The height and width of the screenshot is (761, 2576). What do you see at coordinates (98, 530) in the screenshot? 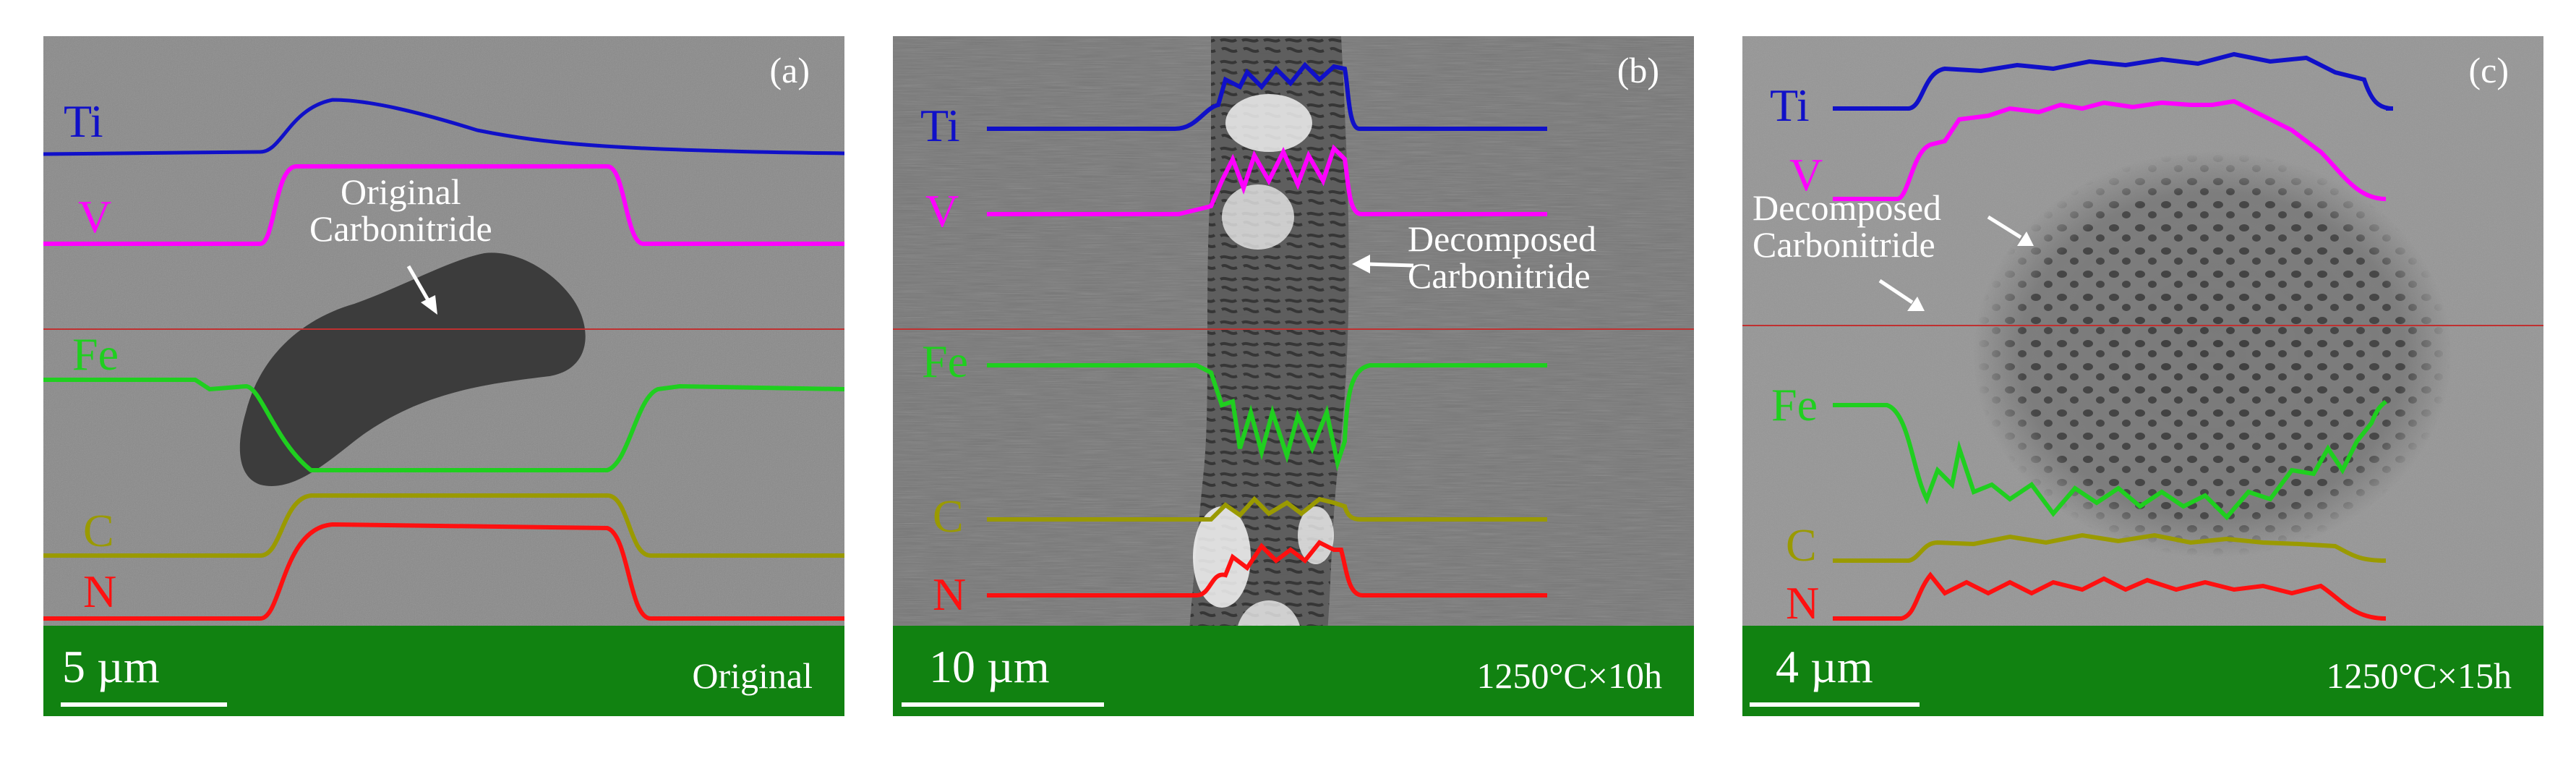
I see `panel-a-c-label: C` at bounding box center [98, 530].